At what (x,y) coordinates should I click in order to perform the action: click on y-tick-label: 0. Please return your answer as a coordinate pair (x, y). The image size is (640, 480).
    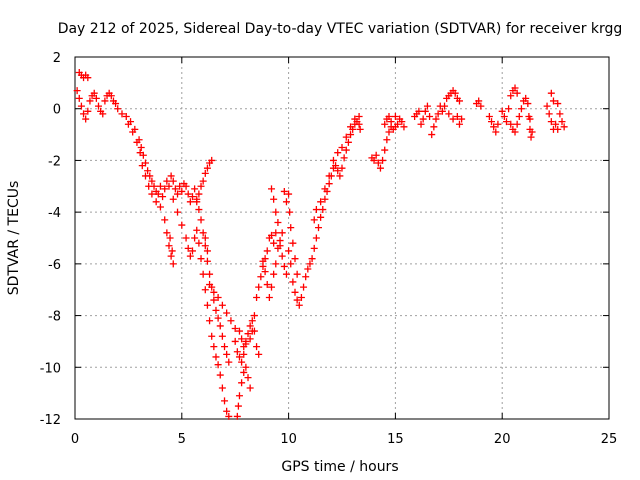
    Looking at the image, I should click on (57, 110).